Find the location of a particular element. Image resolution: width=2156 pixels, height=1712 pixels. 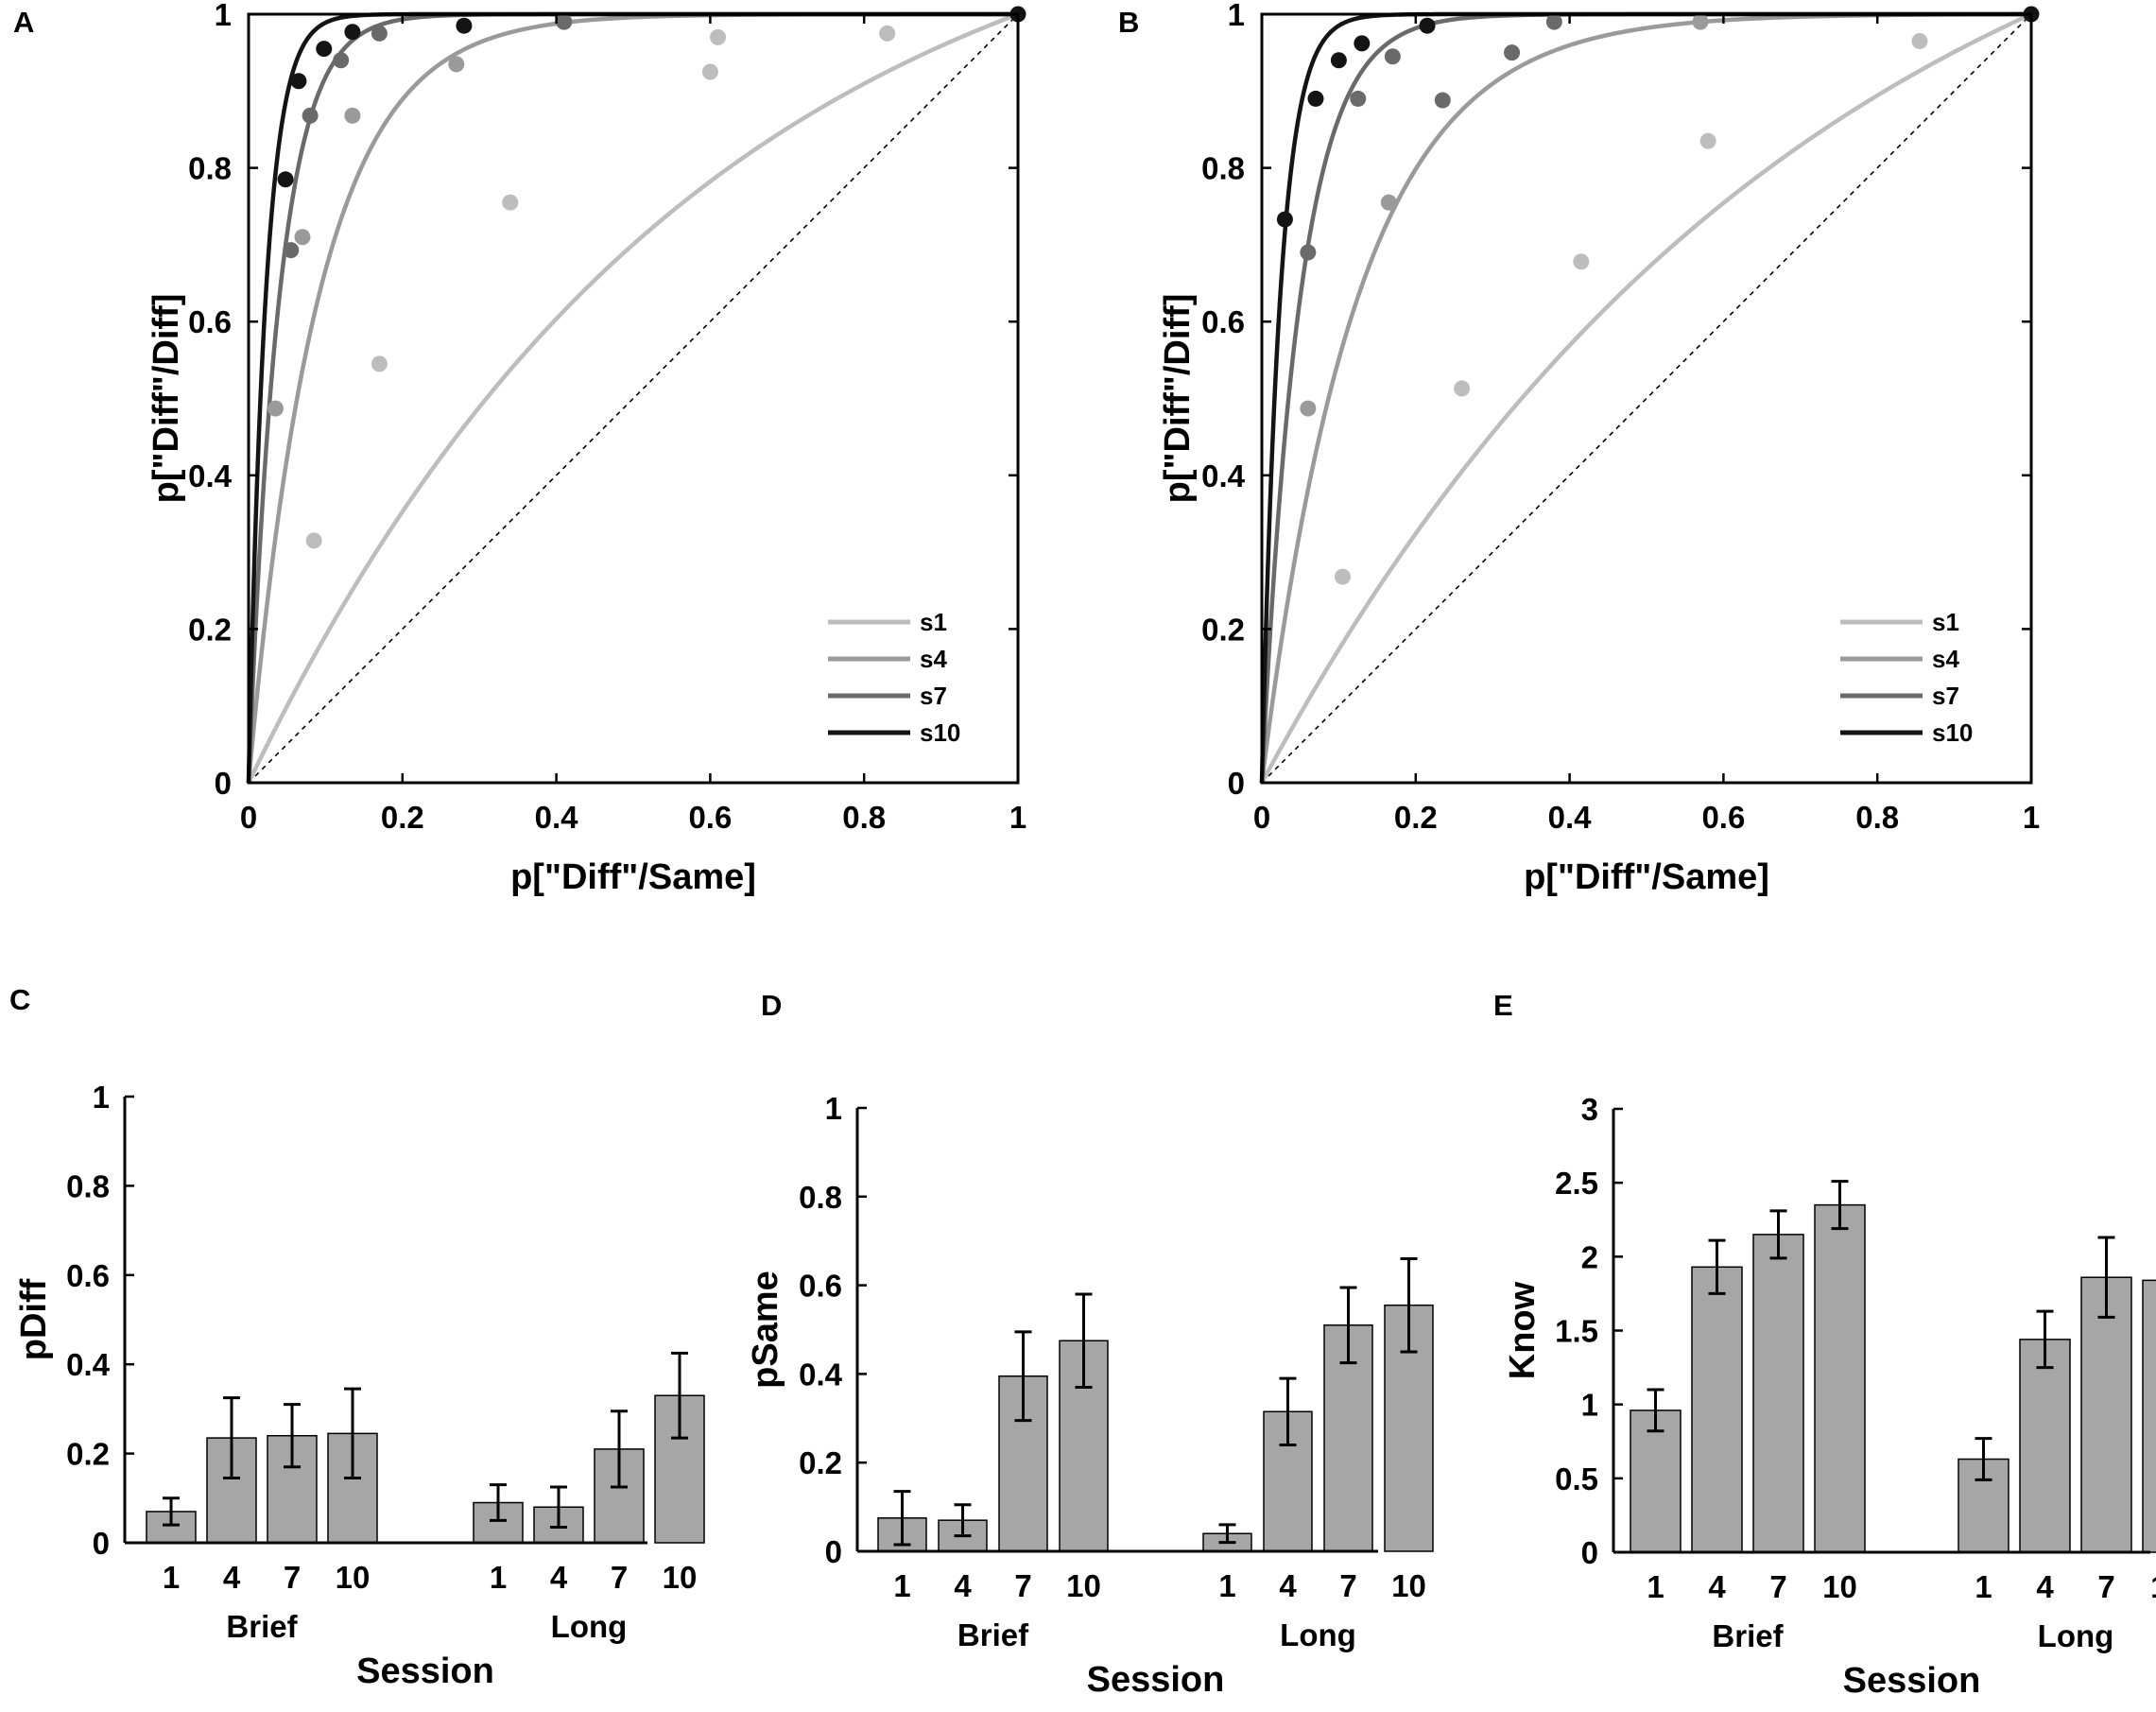

y-tick-label: 0.5 is located at coordinates (1577, 1478).